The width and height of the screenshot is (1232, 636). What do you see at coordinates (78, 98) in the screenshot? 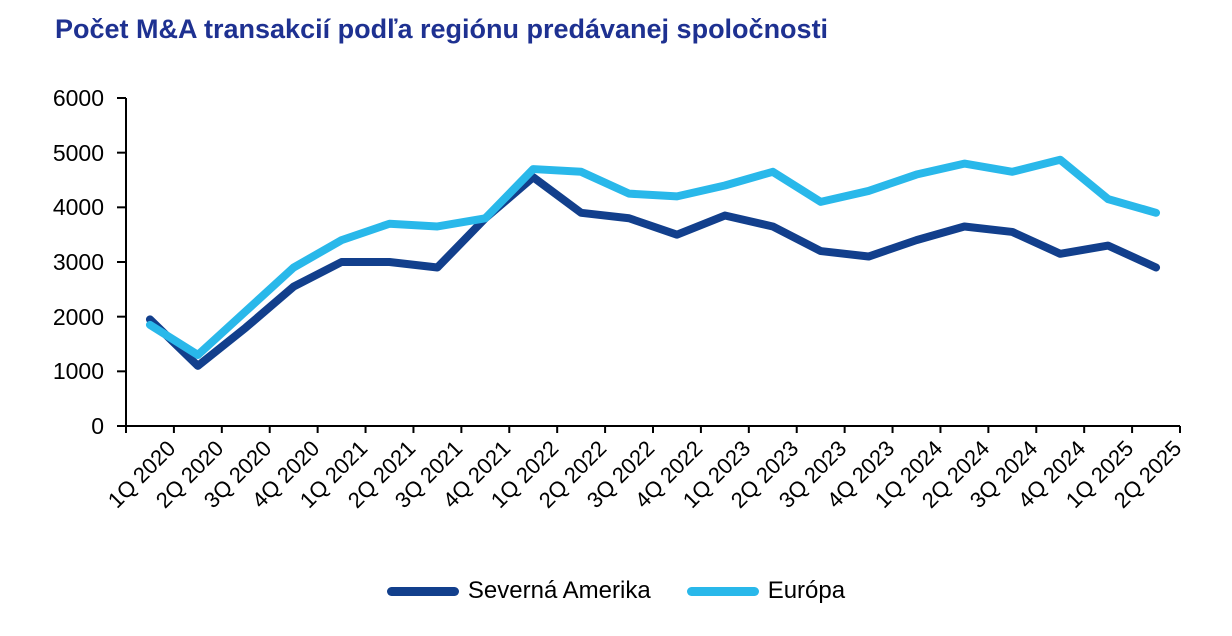
I see `y-axis-label: 6000` at bounding box center [78, 98].